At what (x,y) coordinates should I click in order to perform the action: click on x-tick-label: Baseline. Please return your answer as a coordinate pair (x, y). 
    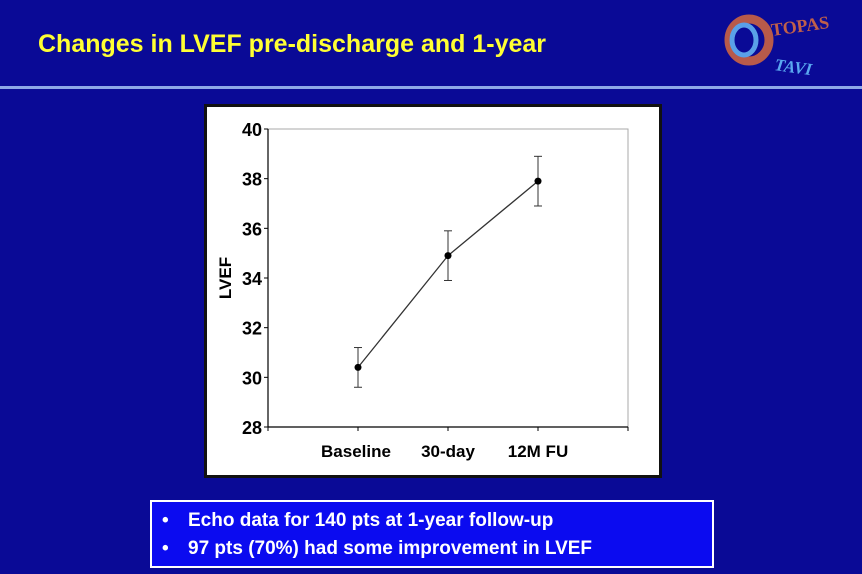
    Looking at the image, I should click on (356, 451).